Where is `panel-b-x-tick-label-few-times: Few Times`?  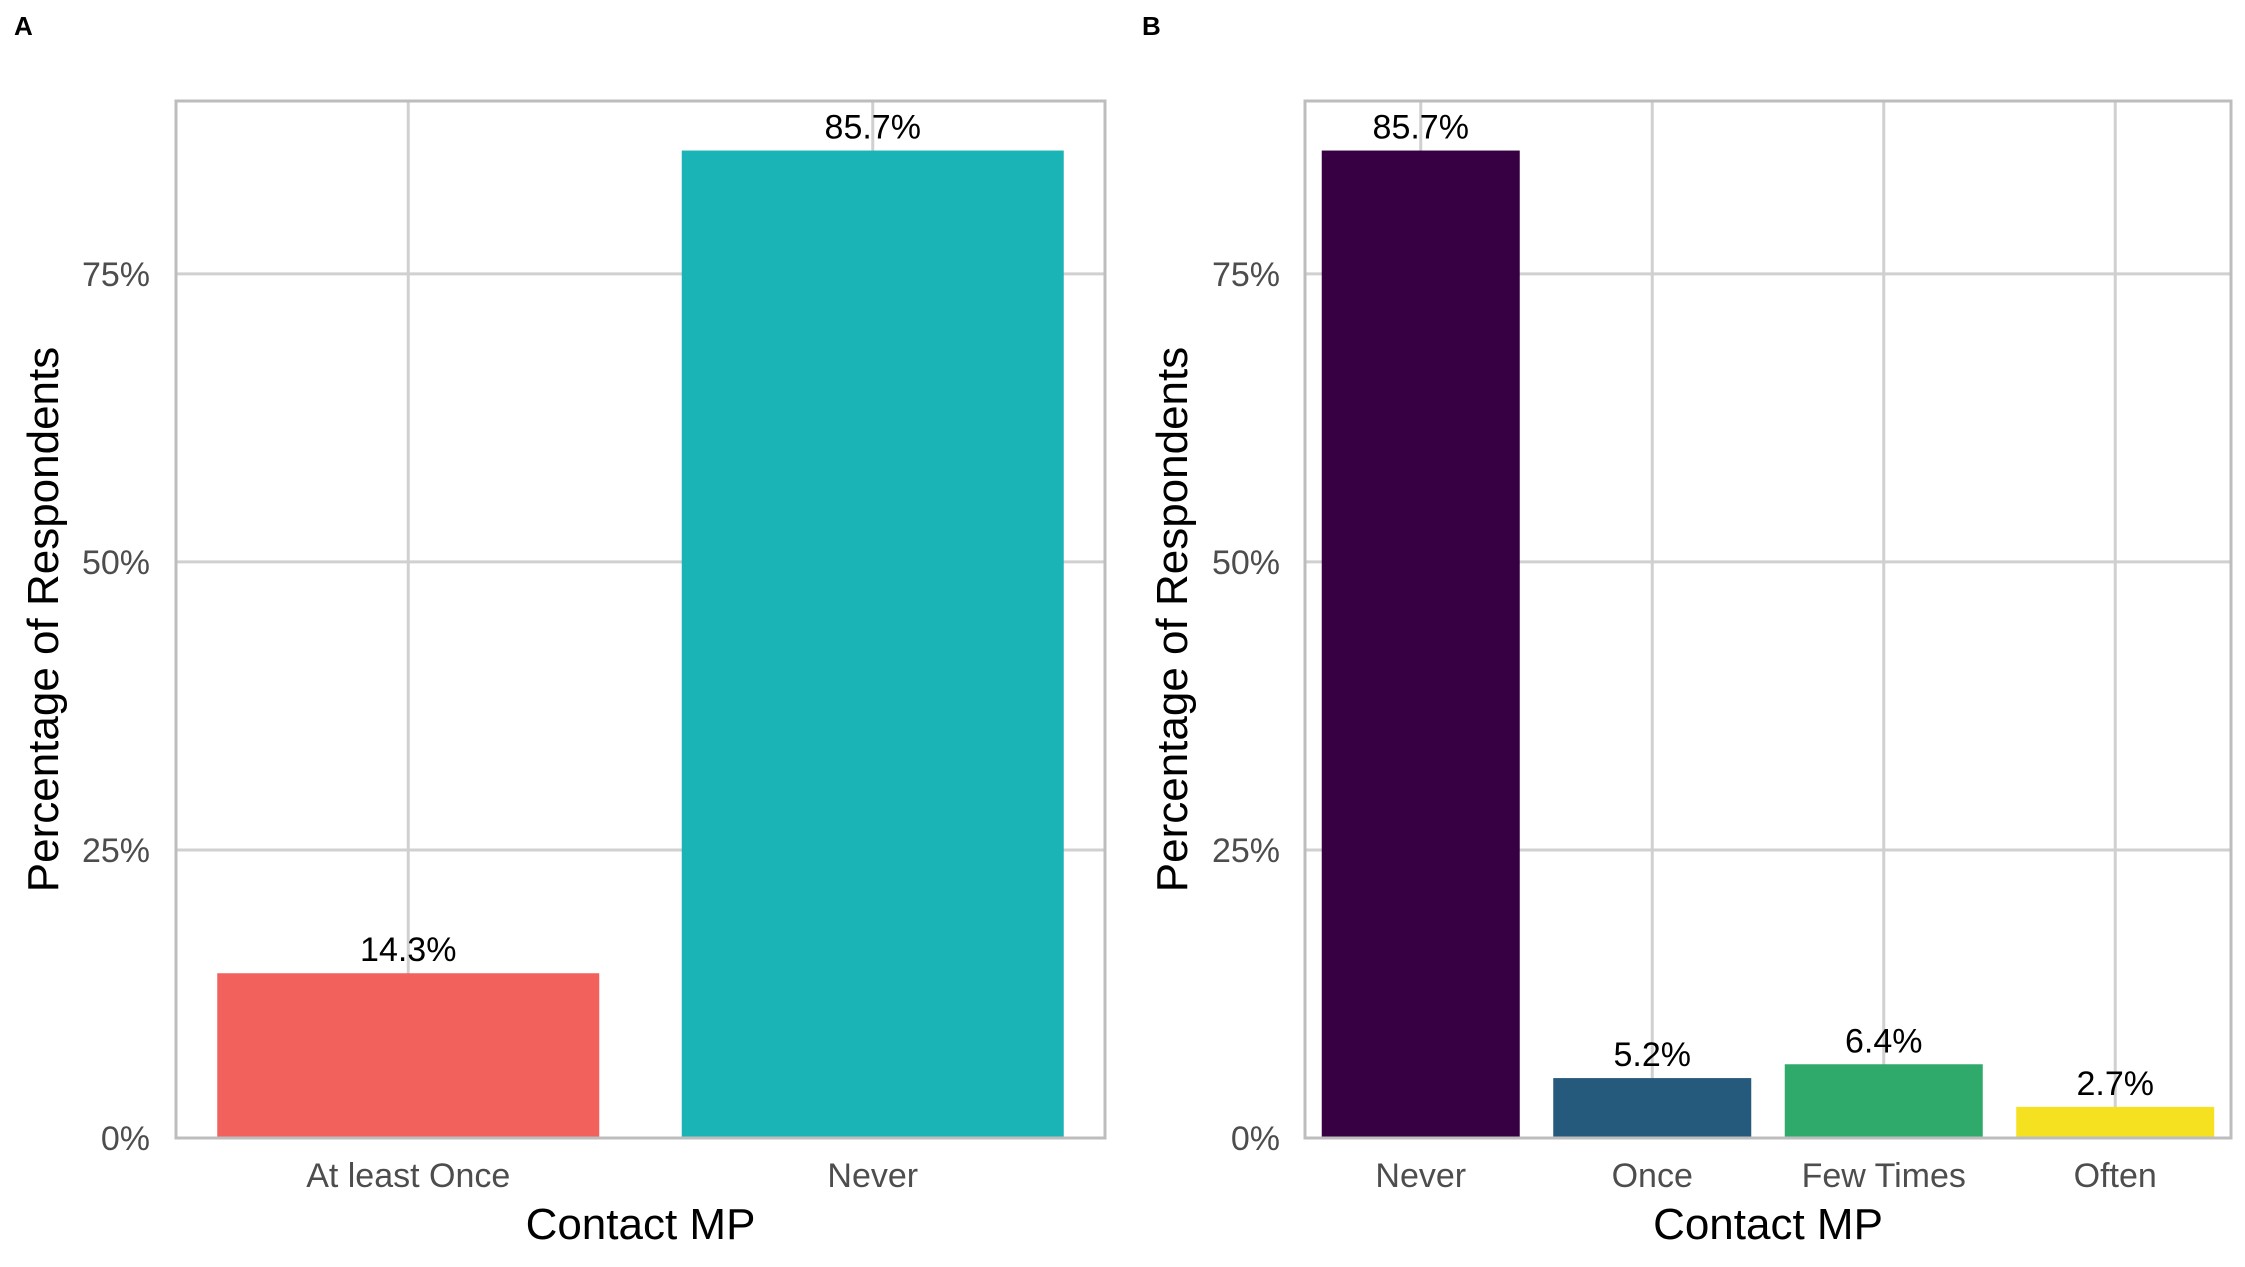 panel-b-x-tick-label-few-times: Few Times is located at coordinates (1884, 1176).